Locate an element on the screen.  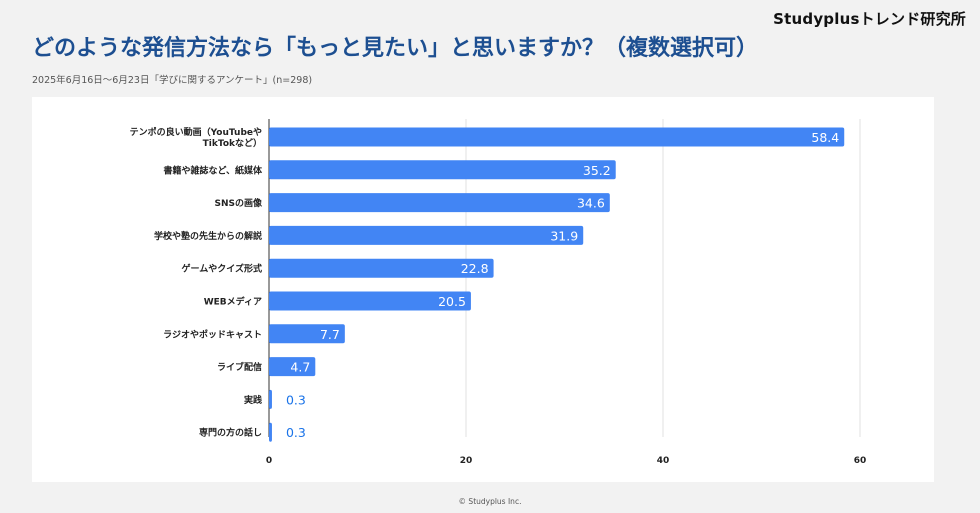
value-label: 7.7 is located at coordinates (330, 334).